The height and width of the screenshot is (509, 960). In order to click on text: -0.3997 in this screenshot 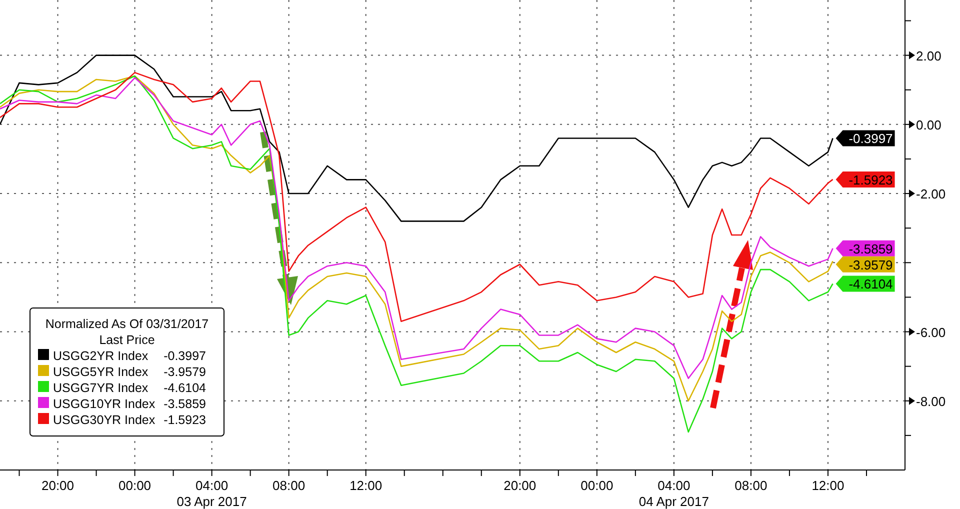, I will do `click(185, 356)`.